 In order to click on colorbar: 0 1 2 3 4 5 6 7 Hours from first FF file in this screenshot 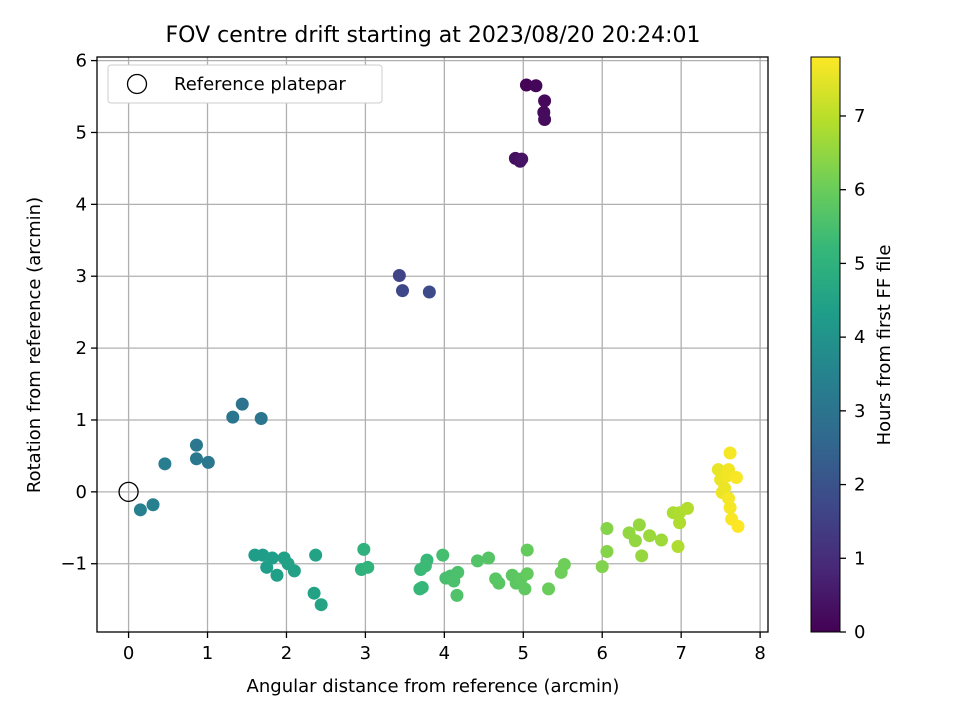, I will do `click(852, 349)`.